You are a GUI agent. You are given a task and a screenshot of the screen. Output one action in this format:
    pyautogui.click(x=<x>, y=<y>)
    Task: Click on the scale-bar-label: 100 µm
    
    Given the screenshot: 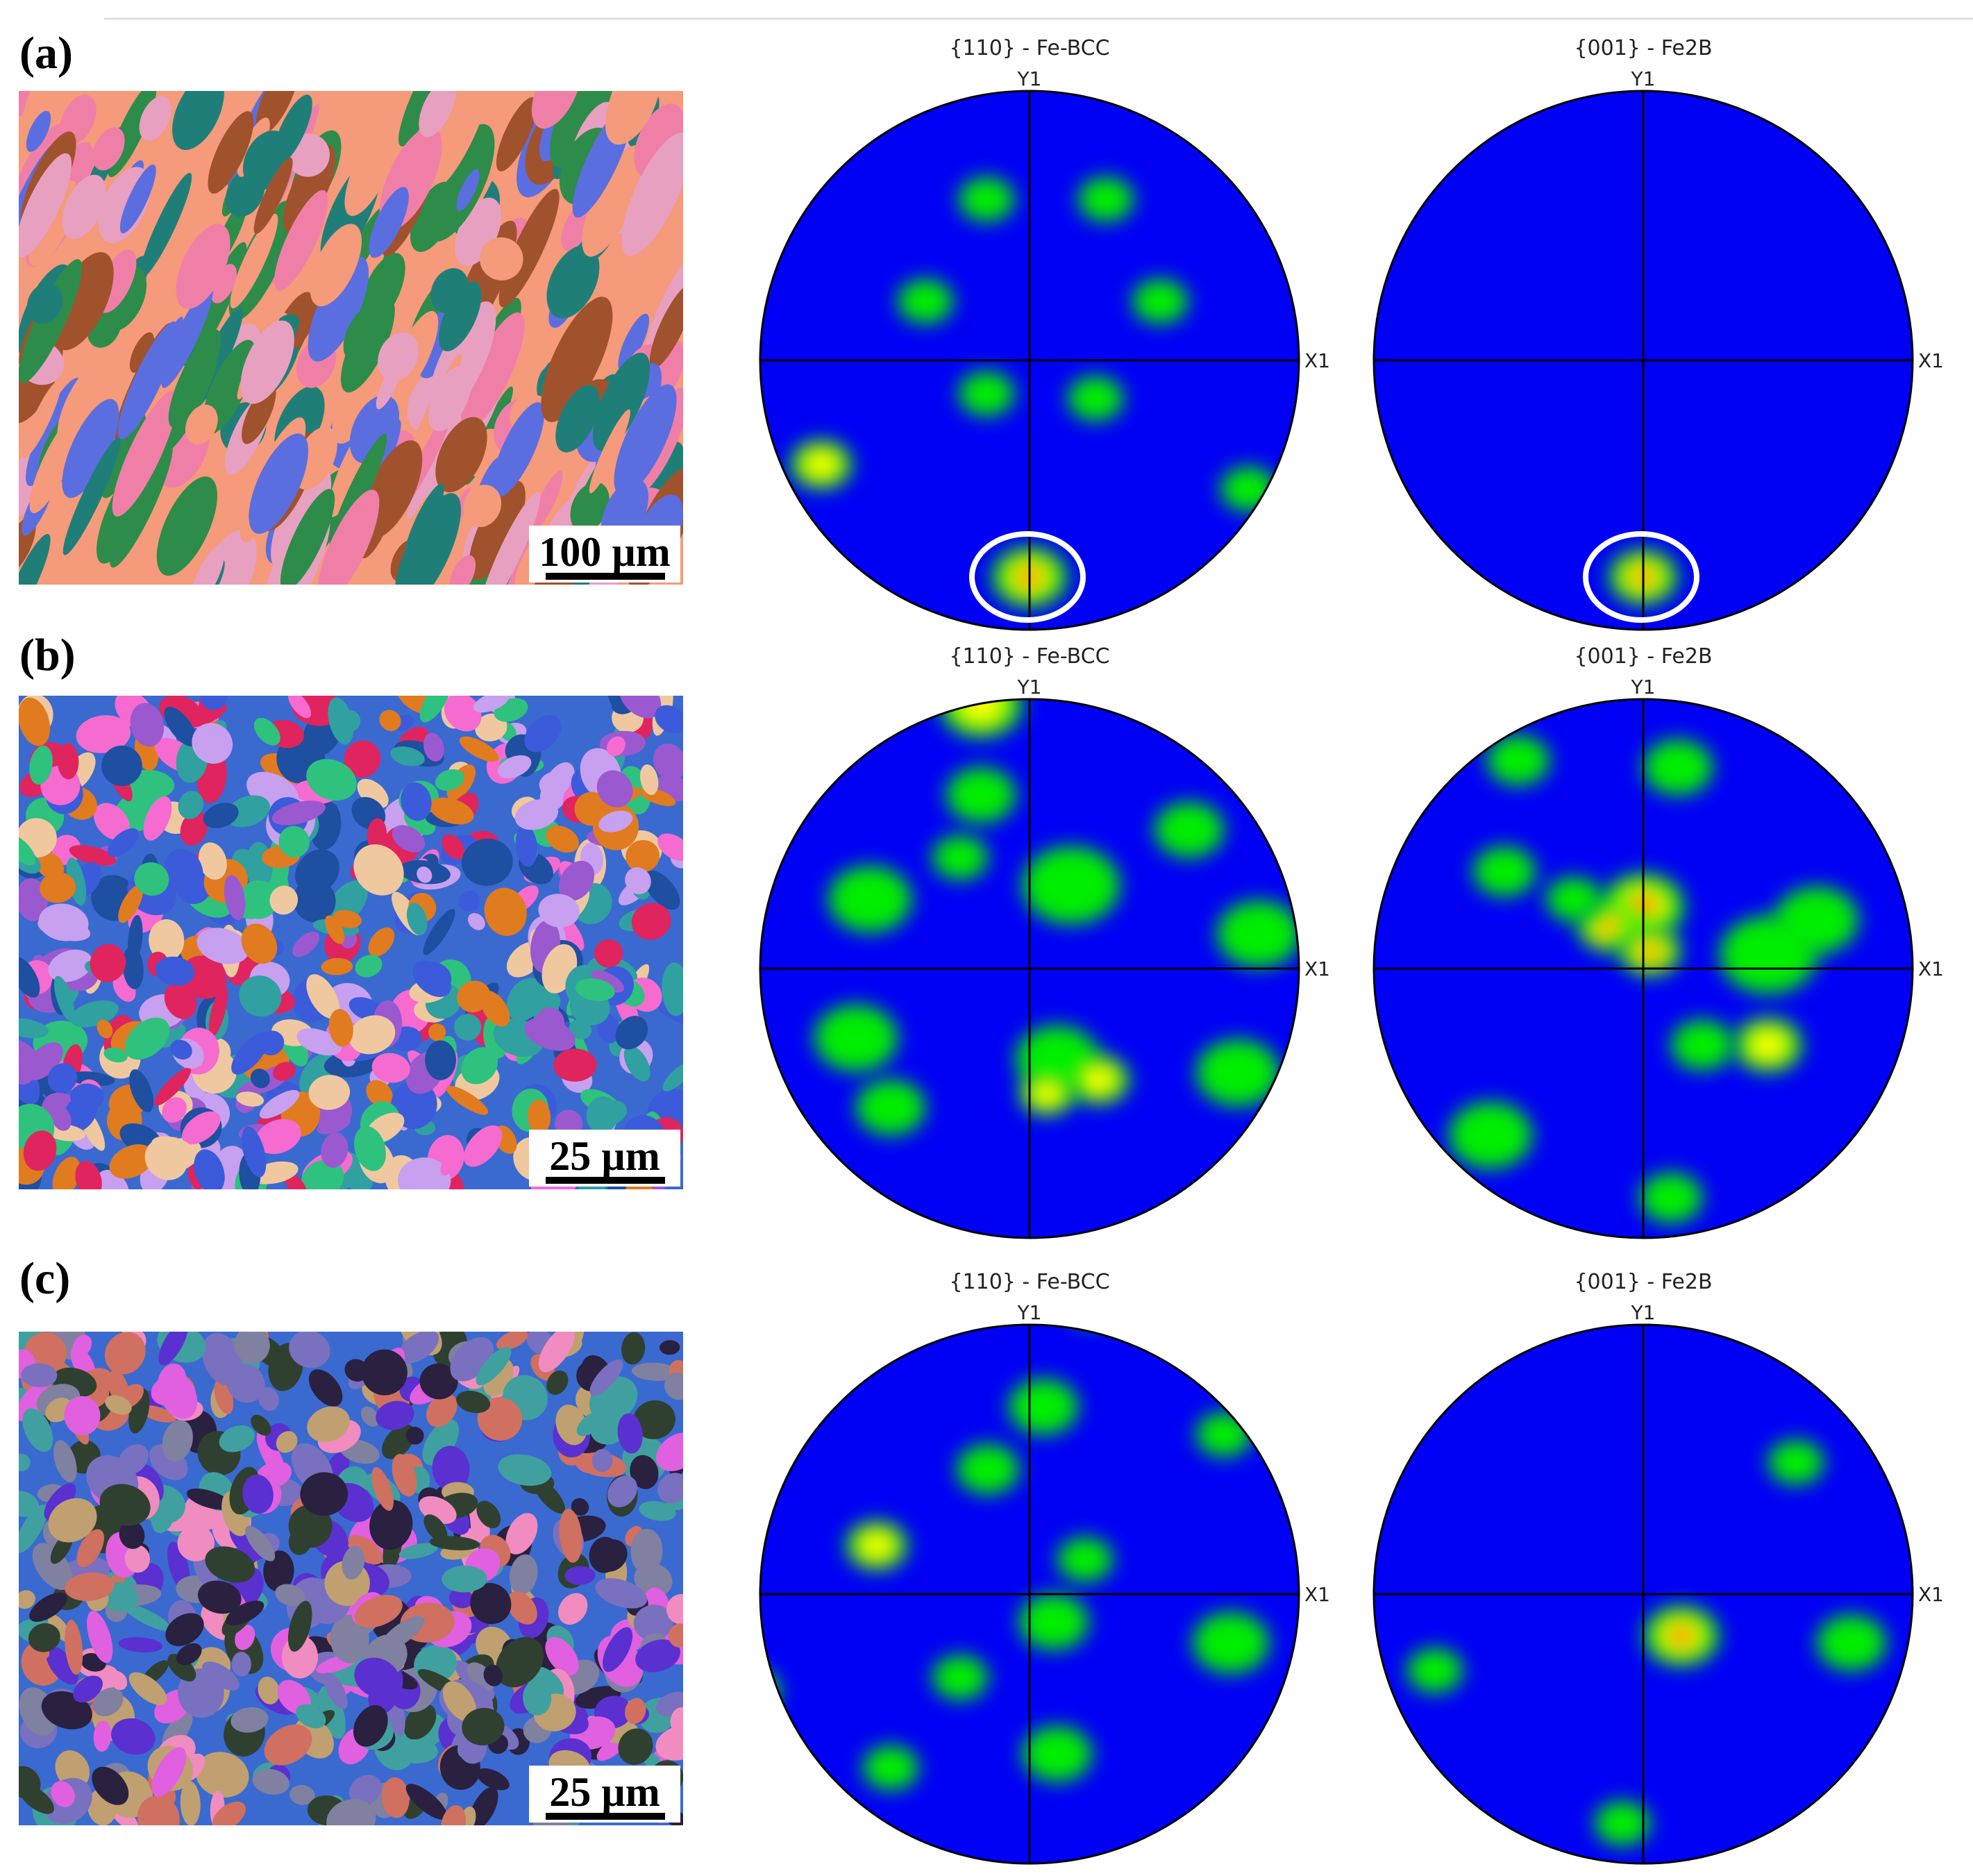 What is the action you would take?
    pyautogui.click(x=605, y=552)
    